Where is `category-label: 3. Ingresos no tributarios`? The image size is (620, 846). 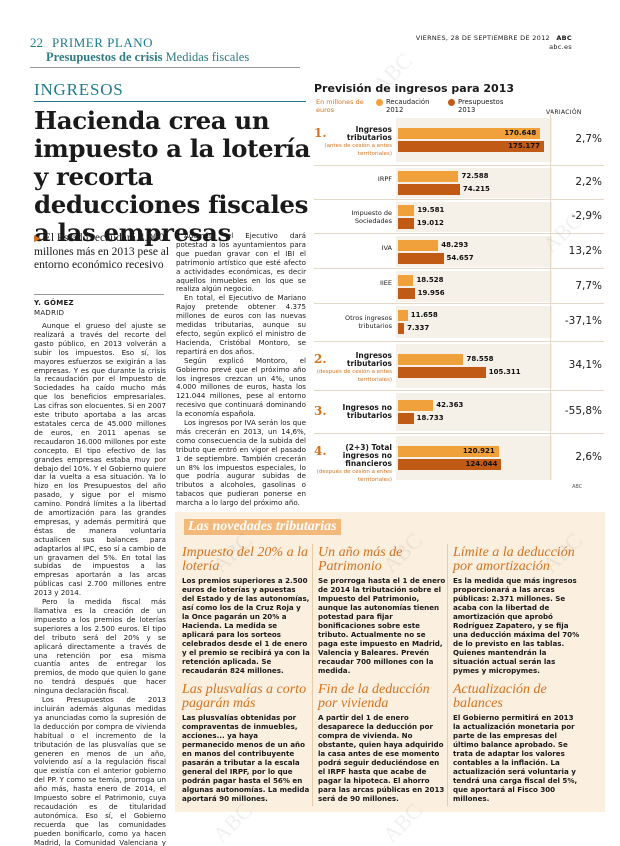
category-label: 3. Ingresos no tributarios is located at coordinates (353, 412).